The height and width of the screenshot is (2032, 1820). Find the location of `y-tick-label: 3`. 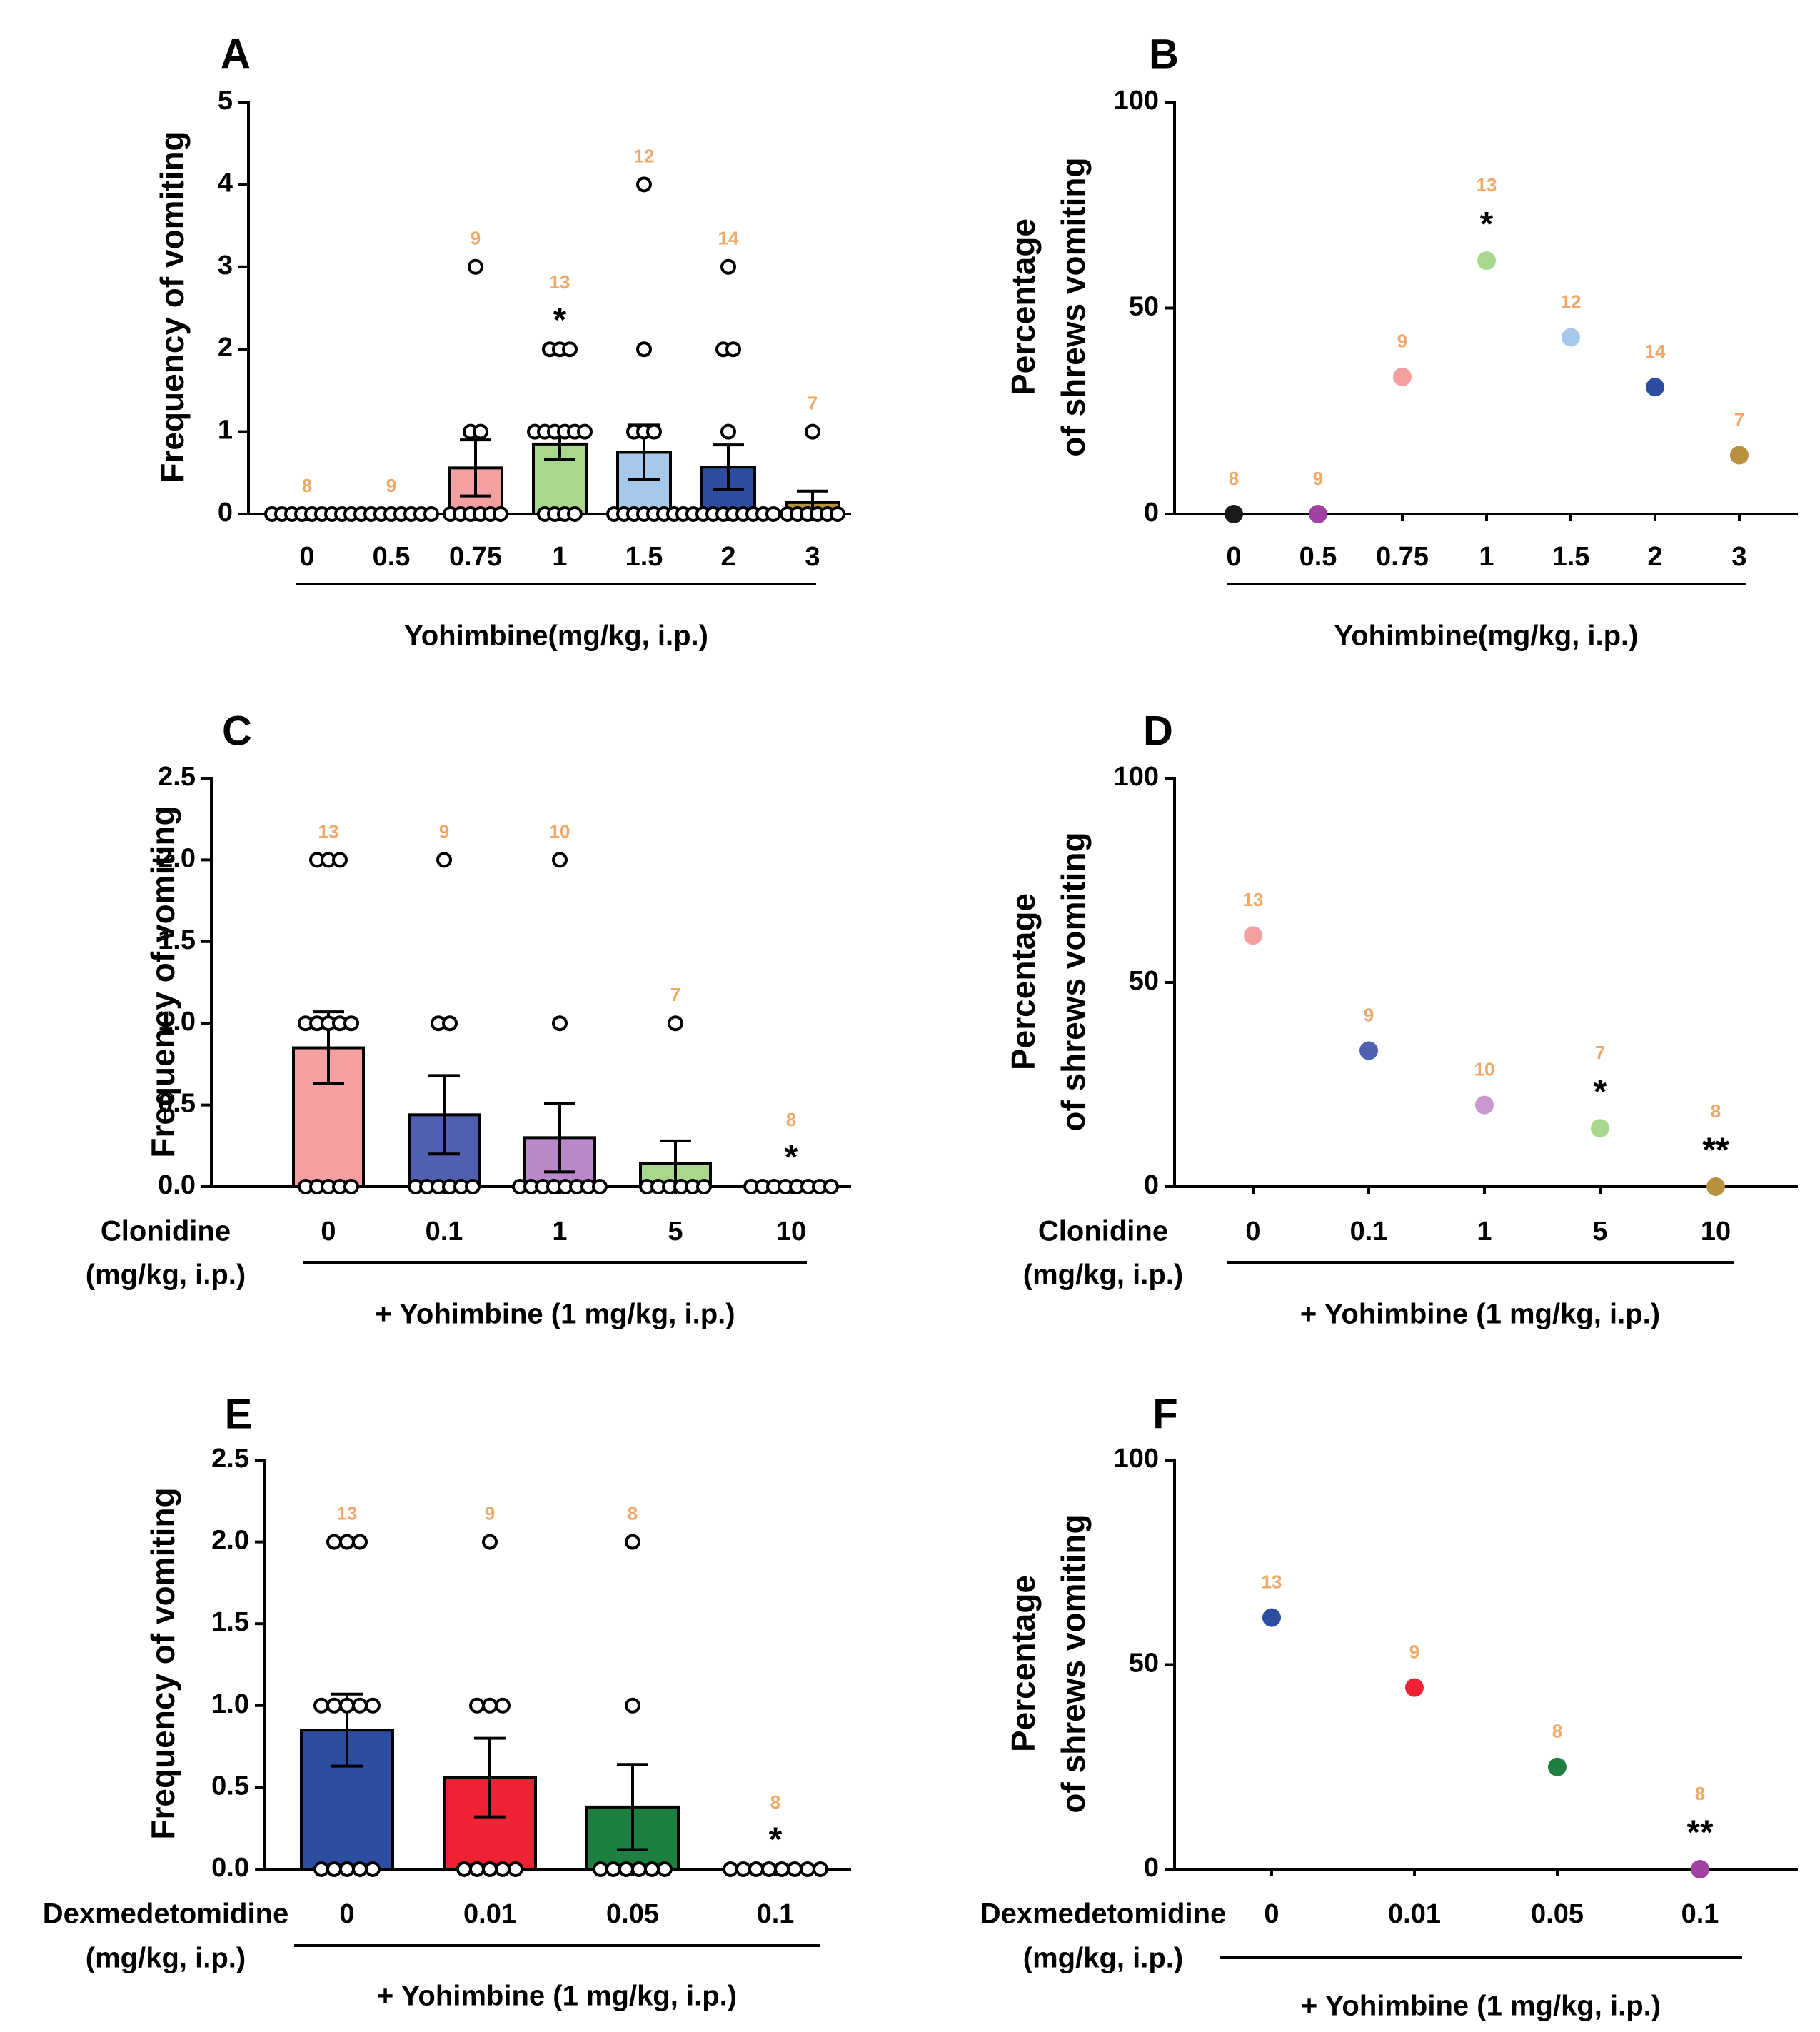

y-tick-label: 3 is located at coordinates (225, 266).